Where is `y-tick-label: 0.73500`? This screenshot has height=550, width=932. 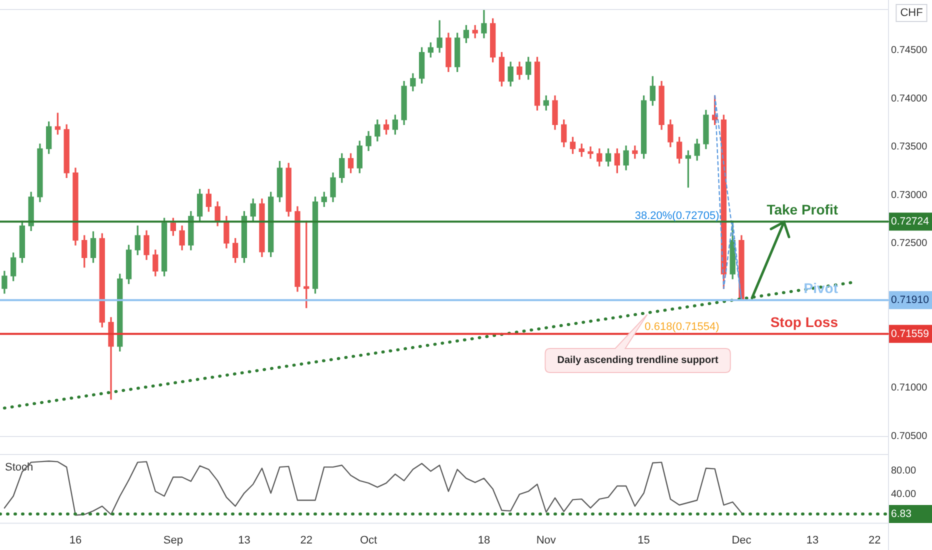 y-tick-label: 0.73500 is located at coordinates (909, 147).